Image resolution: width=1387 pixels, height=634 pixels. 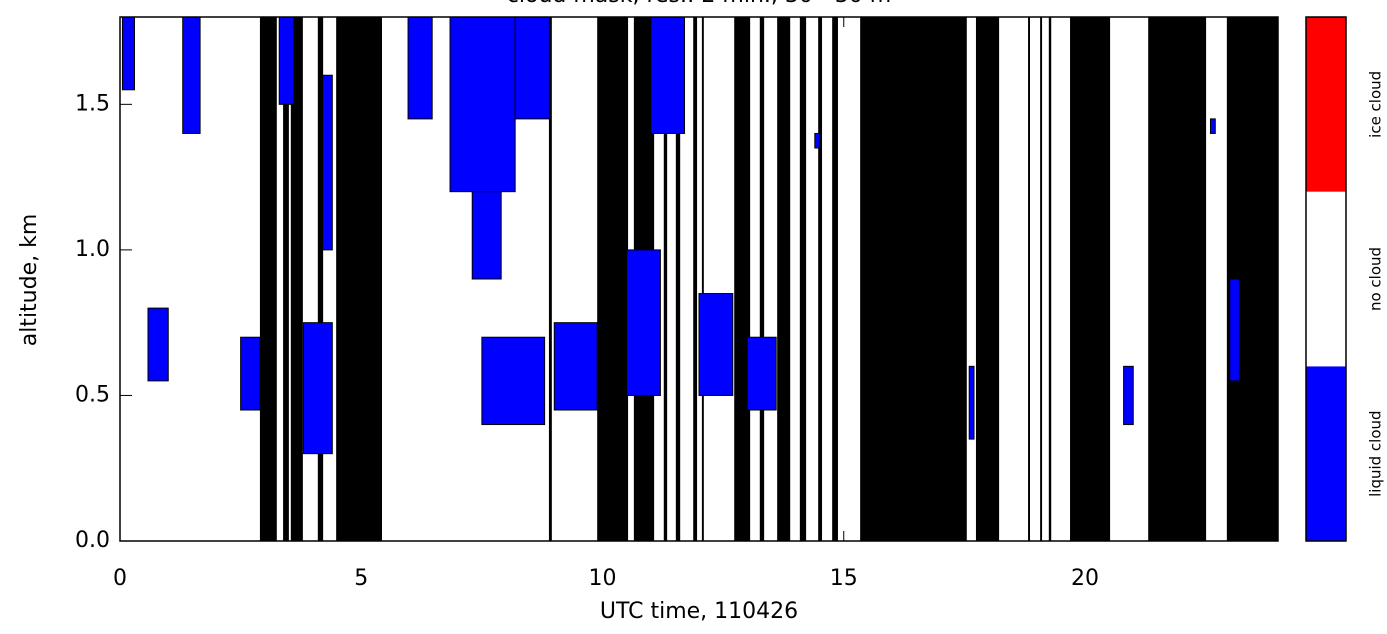 I want to click on x-tick-label: 0, so click(x=120, y=578).